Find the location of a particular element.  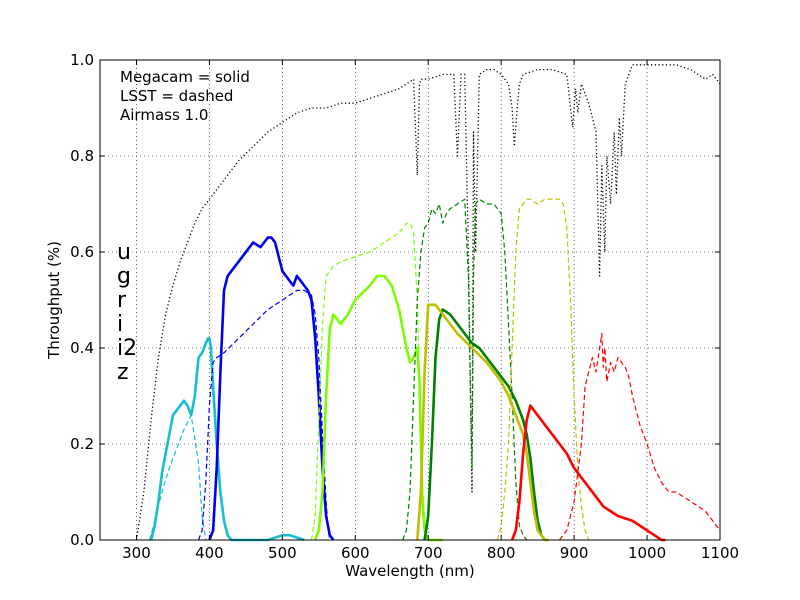

legend-z: z is located at coordinates (123, 372).